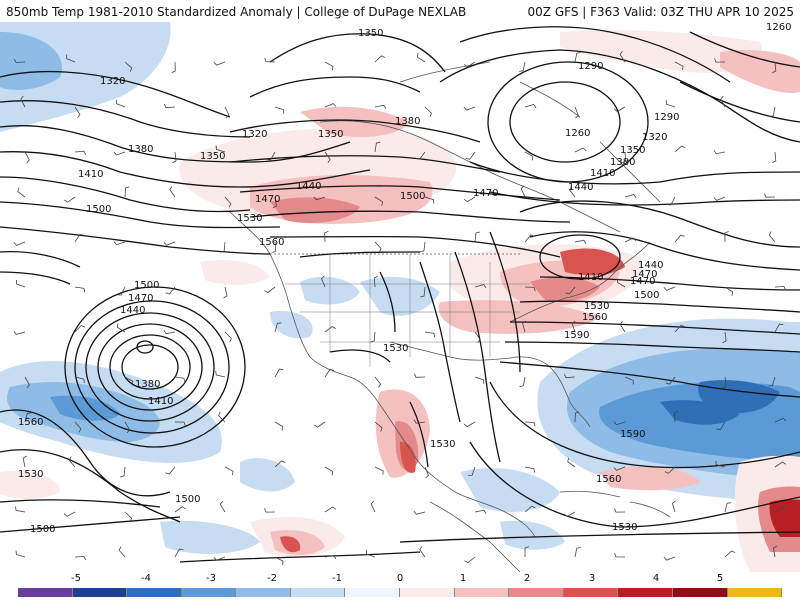 This screenshot has width=800, height=600. What do you see at coordinates (76, 578) in the screenshot?
I see `colorbar-tick: -5` at bounding box center [76, 578].